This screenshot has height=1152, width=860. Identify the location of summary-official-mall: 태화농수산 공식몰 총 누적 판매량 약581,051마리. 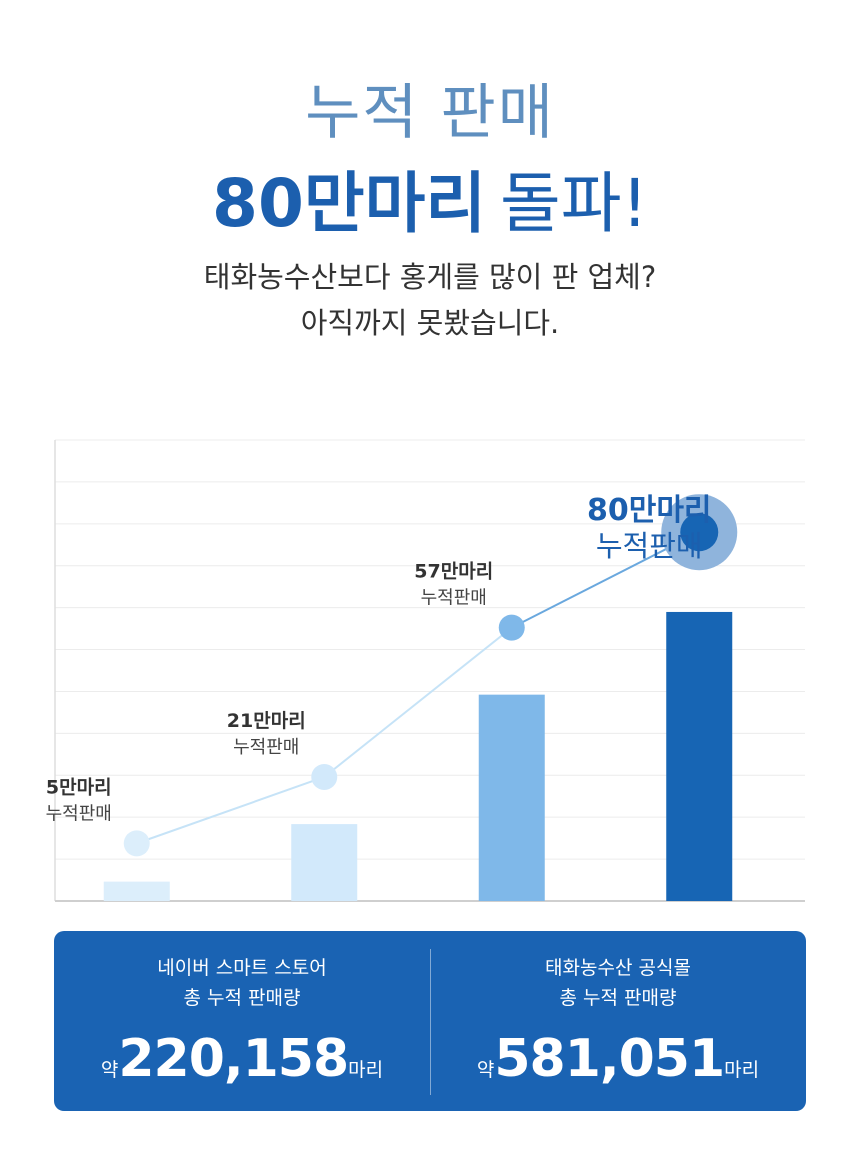
(618, 1021).